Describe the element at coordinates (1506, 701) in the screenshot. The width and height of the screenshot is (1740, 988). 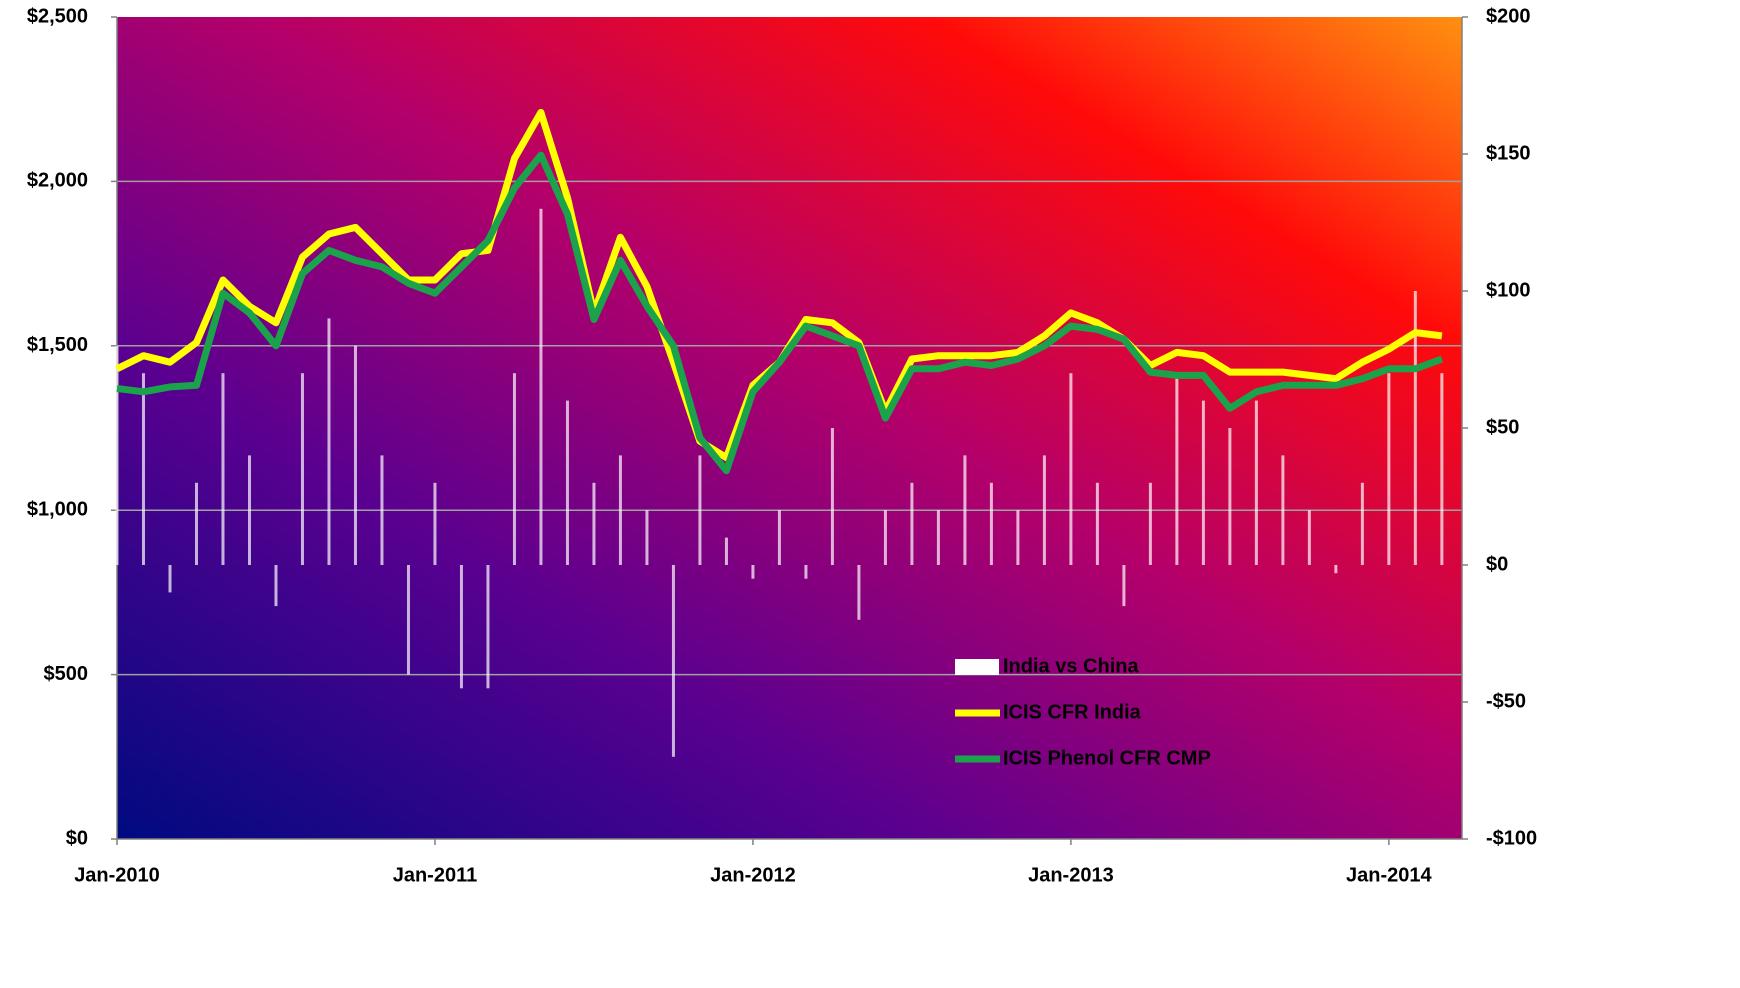
I see `y2-tick-label: -$50` at that location.